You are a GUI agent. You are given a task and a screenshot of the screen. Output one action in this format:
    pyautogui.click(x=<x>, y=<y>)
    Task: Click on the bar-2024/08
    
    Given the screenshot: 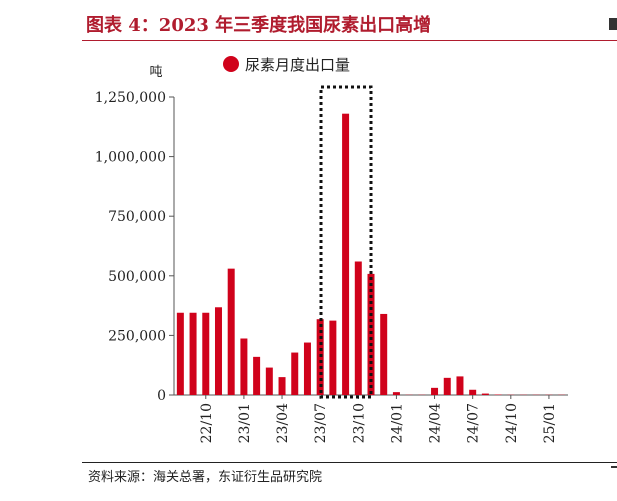 What is the action you would take?
    pyautogui.click(x=485, y=394)
    